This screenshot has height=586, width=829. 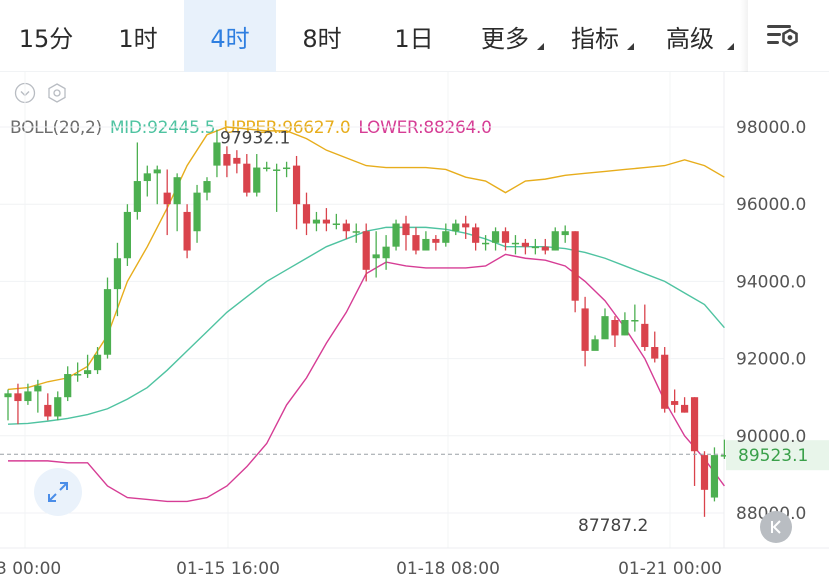 What do you see at coordinates (773, 456) in the screenshot?
I see `last-price-label: 89523.1` at bounding box center [773, 456].